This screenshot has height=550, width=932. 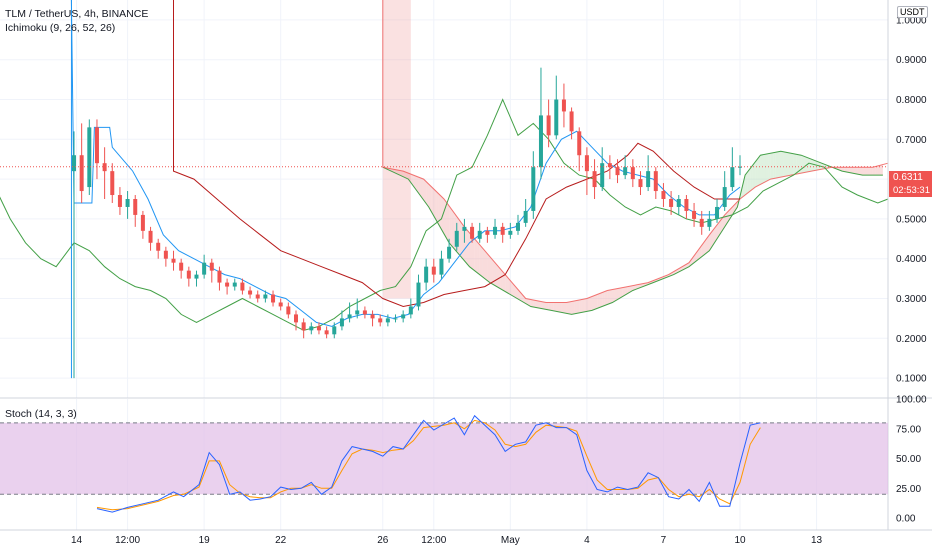 What do you see at coordinates (60, 28) in the screenshot?
I see `ichimoku-legend: Ichimoku (9, 26, 52, 26)` at bounding box center [60, 28].